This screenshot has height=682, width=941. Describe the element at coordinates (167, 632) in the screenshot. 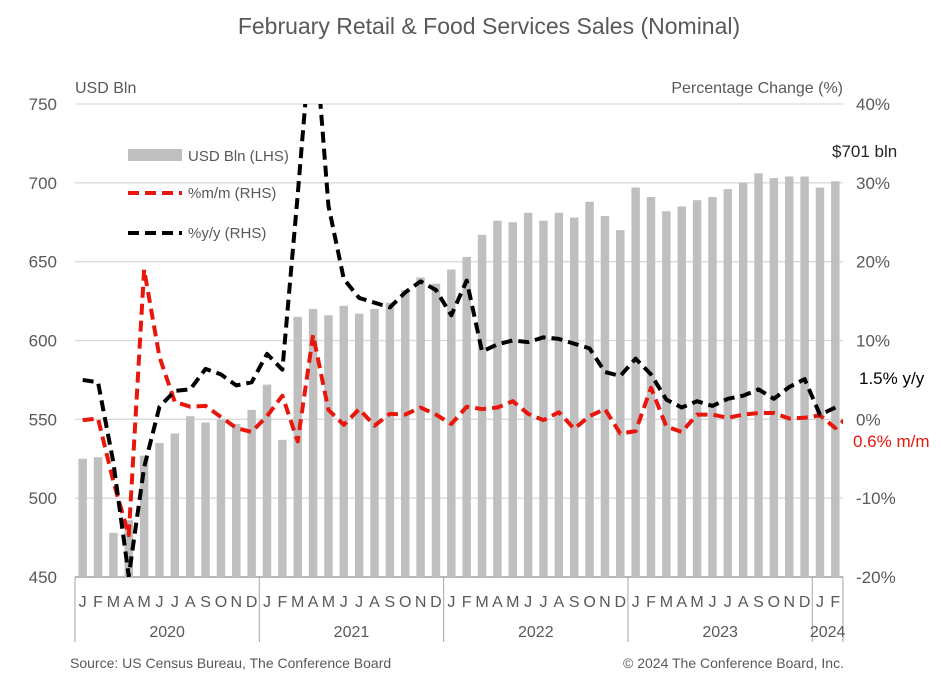

I see `year-label: 2020` at that location.